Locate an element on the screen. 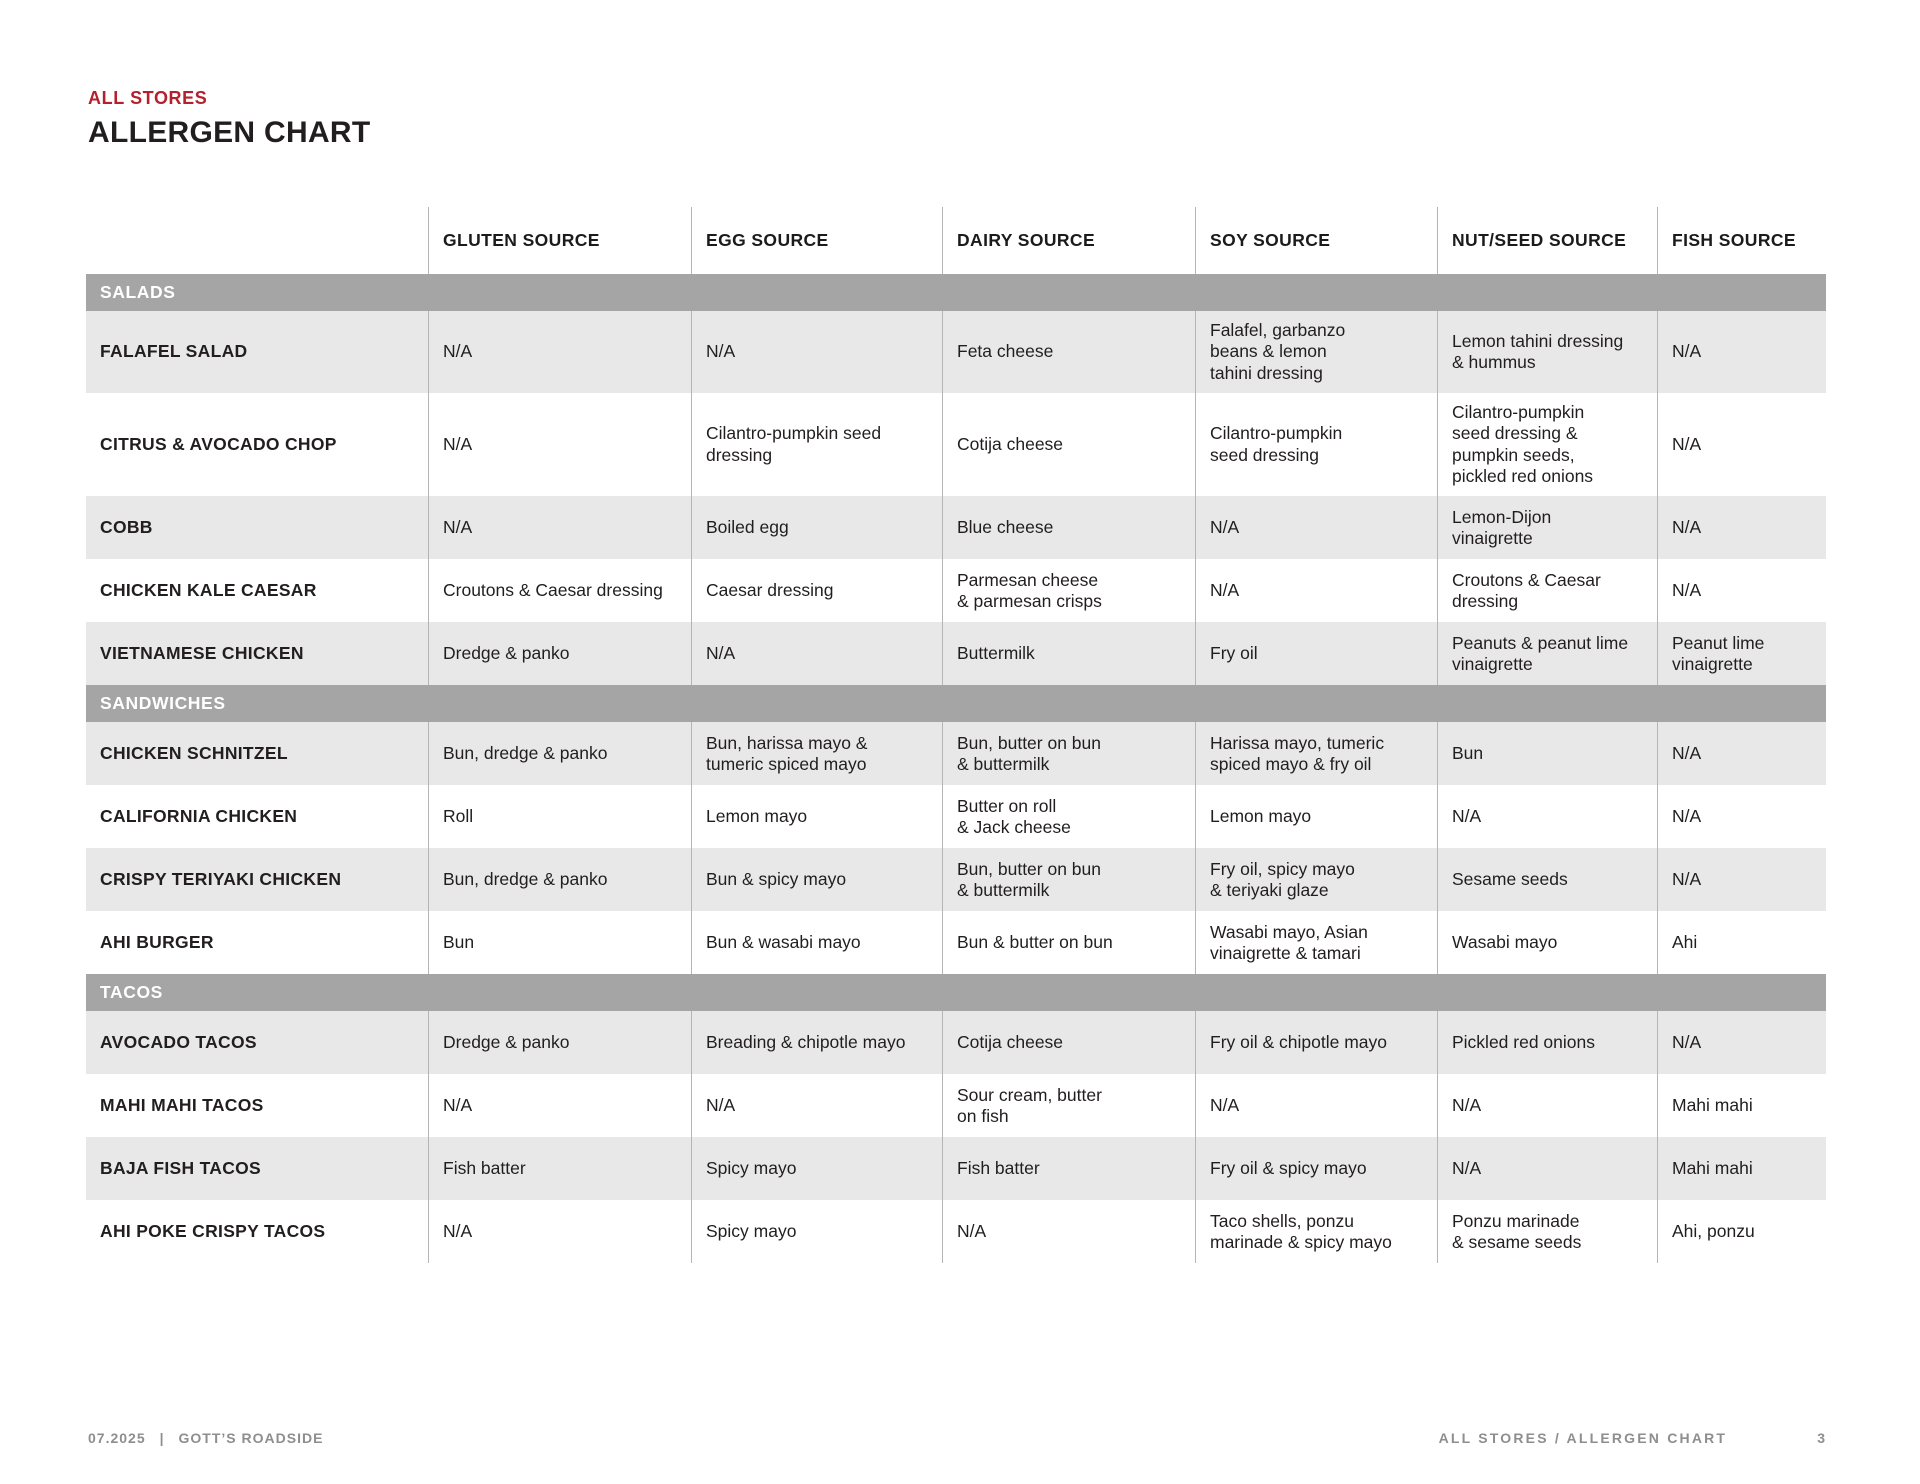 The width and height of the screenshot is (1920, 1484). document-header: ALL STORES ALLERGEN CHART is located at coordinates (960, 75).